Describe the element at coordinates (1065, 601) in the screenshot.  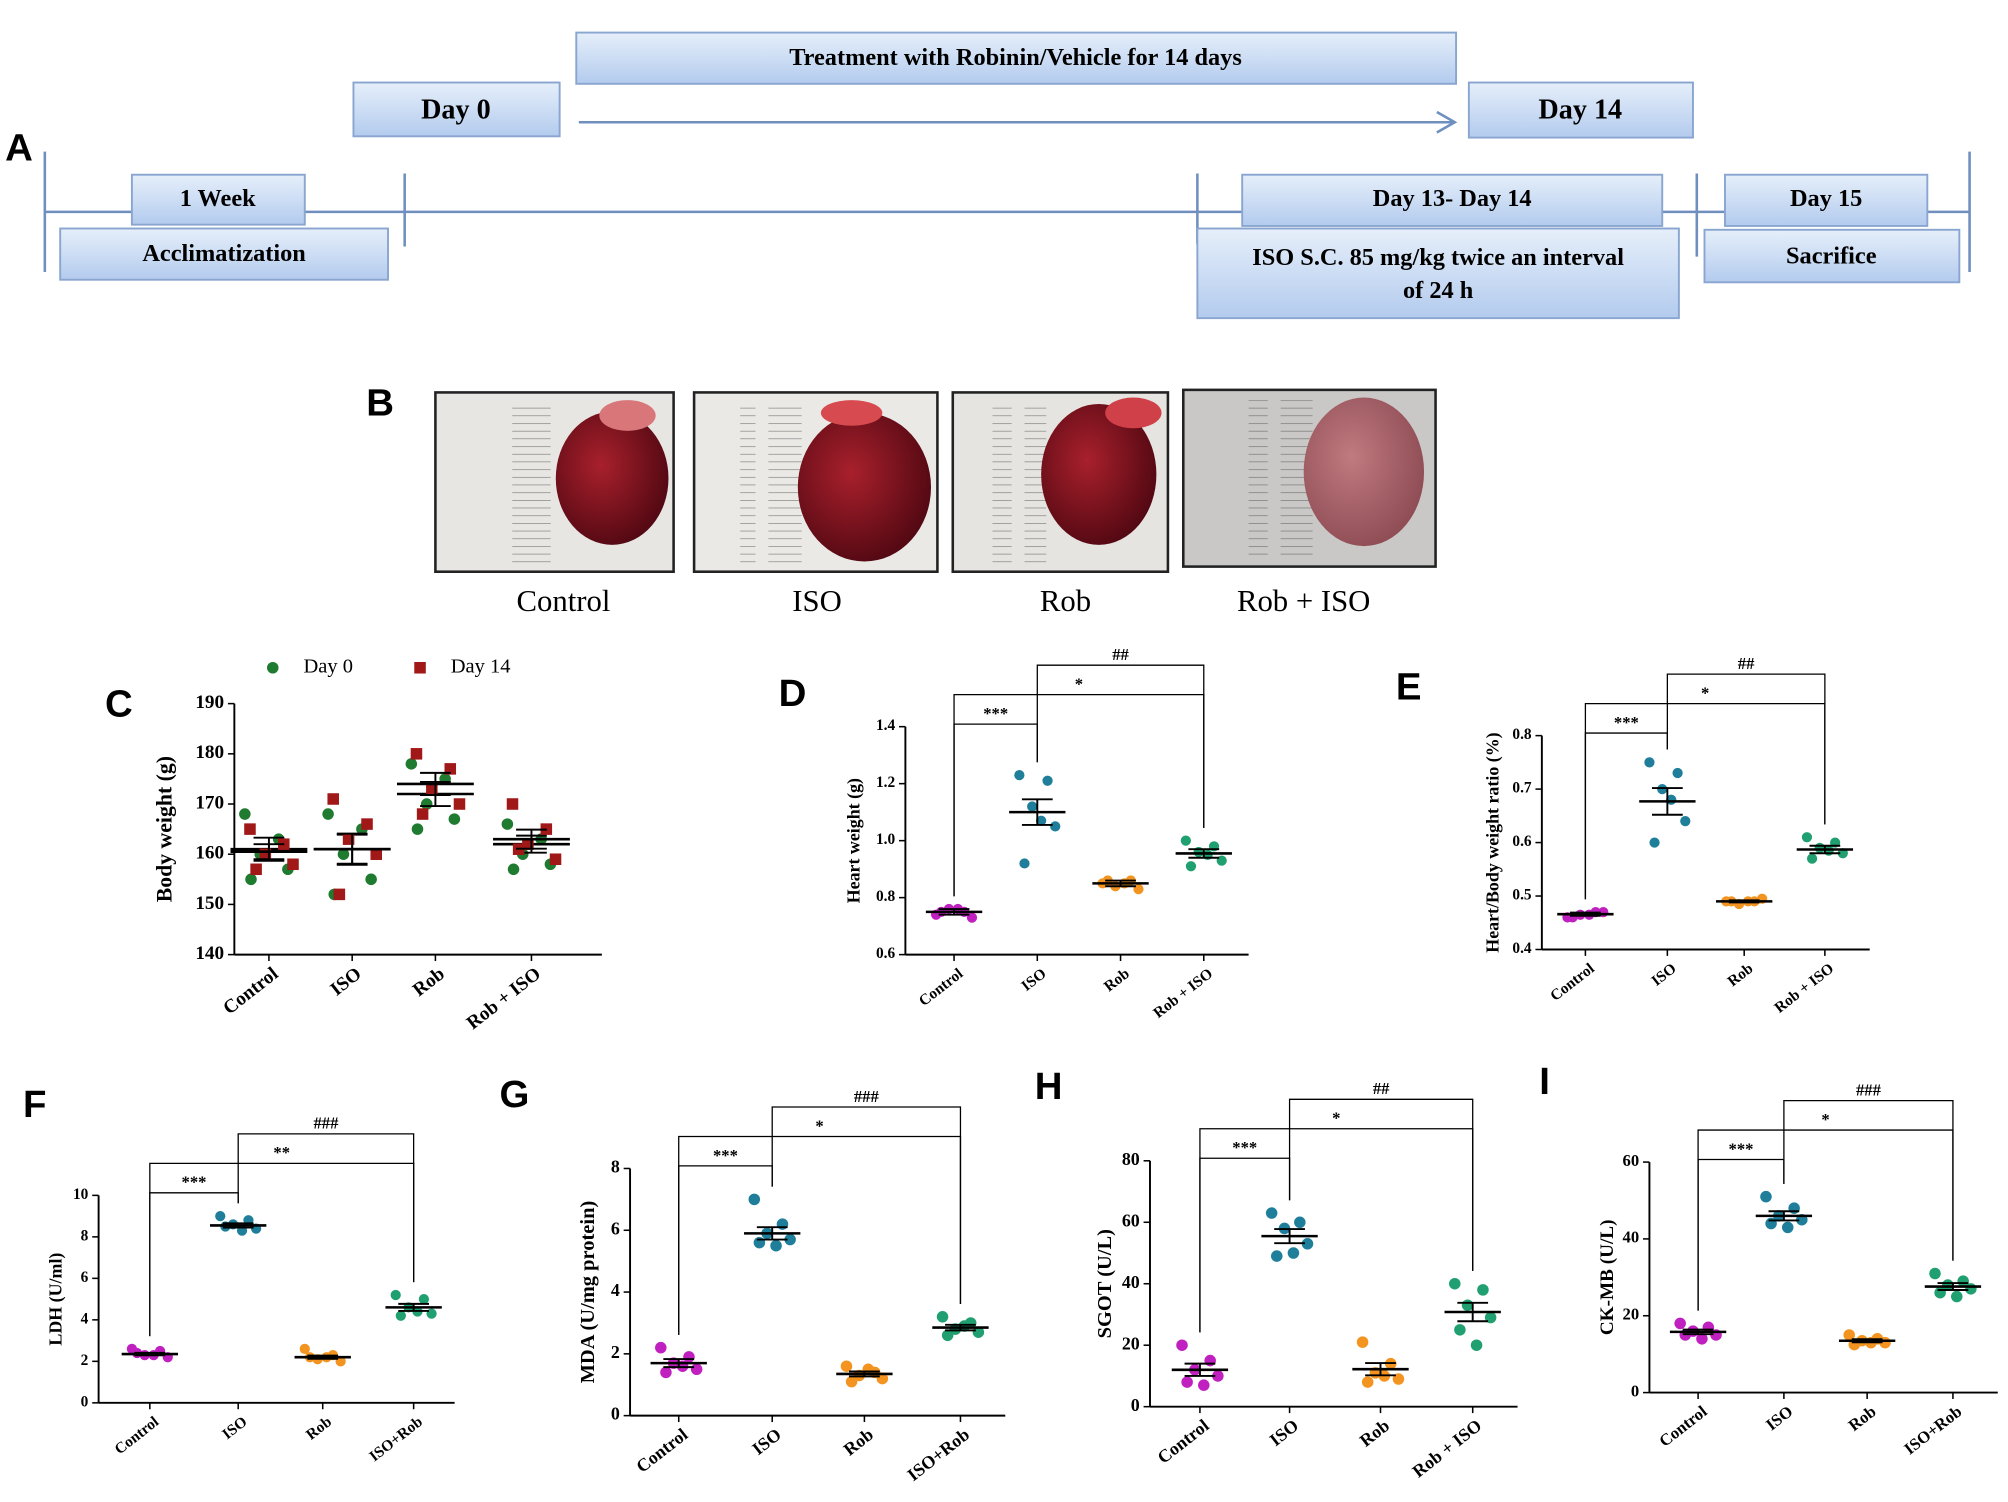
I see `photo-label: Rob` at that location.